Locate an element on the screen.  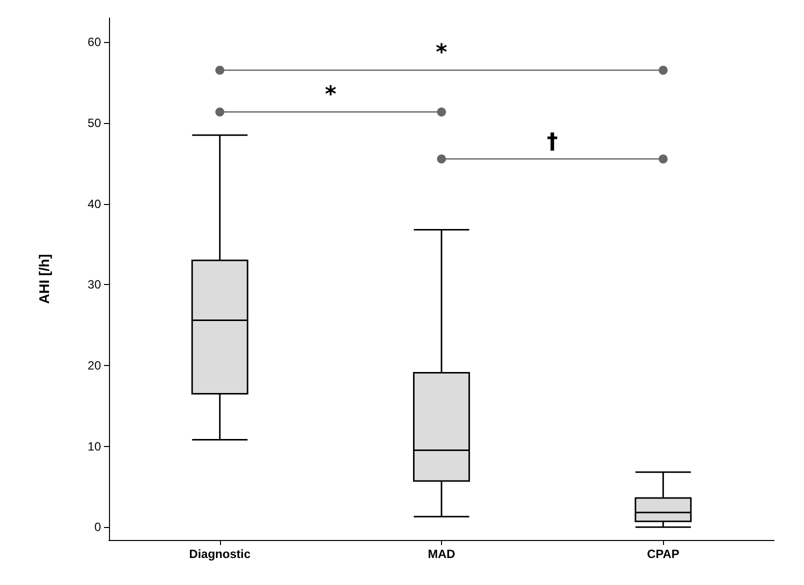
y-tick-label: 40 is located at coordinates (95, 203).